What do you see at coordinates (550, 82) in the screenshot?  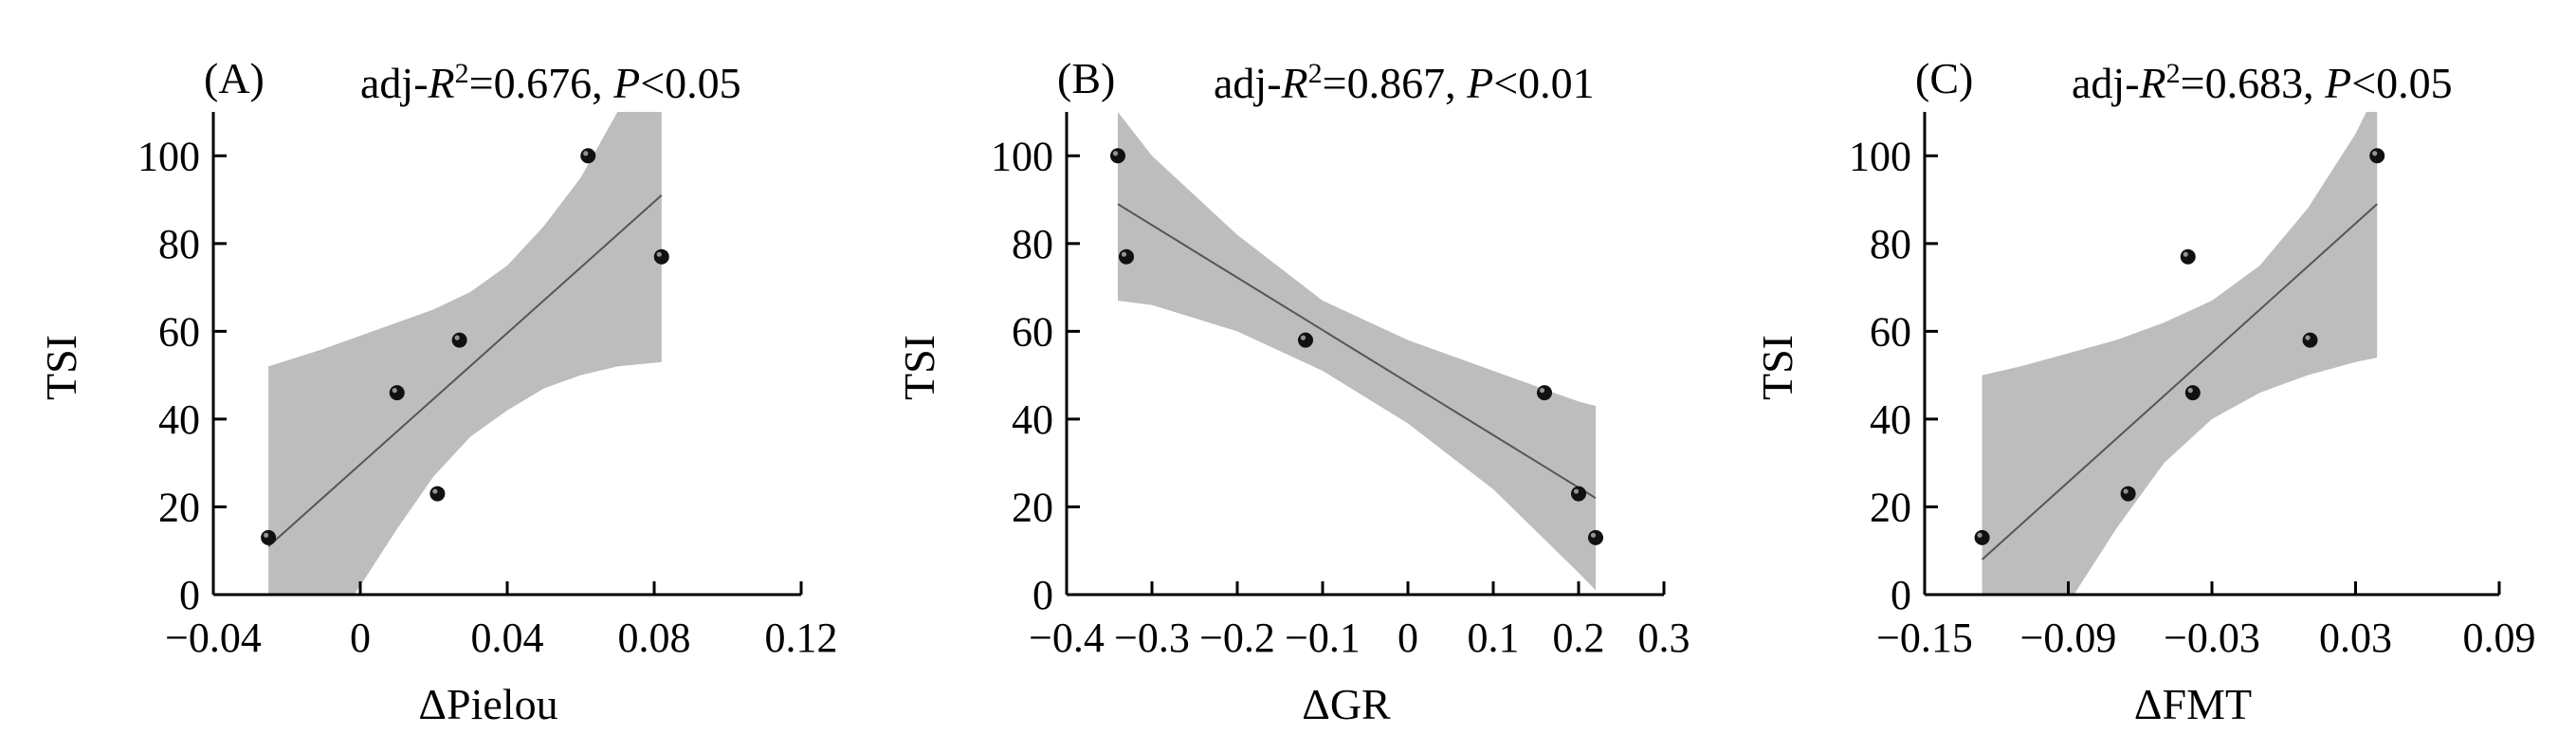 I see `stat-annotation: adj-R2=0.676, P<0.05` at bounding box center [550, 82].